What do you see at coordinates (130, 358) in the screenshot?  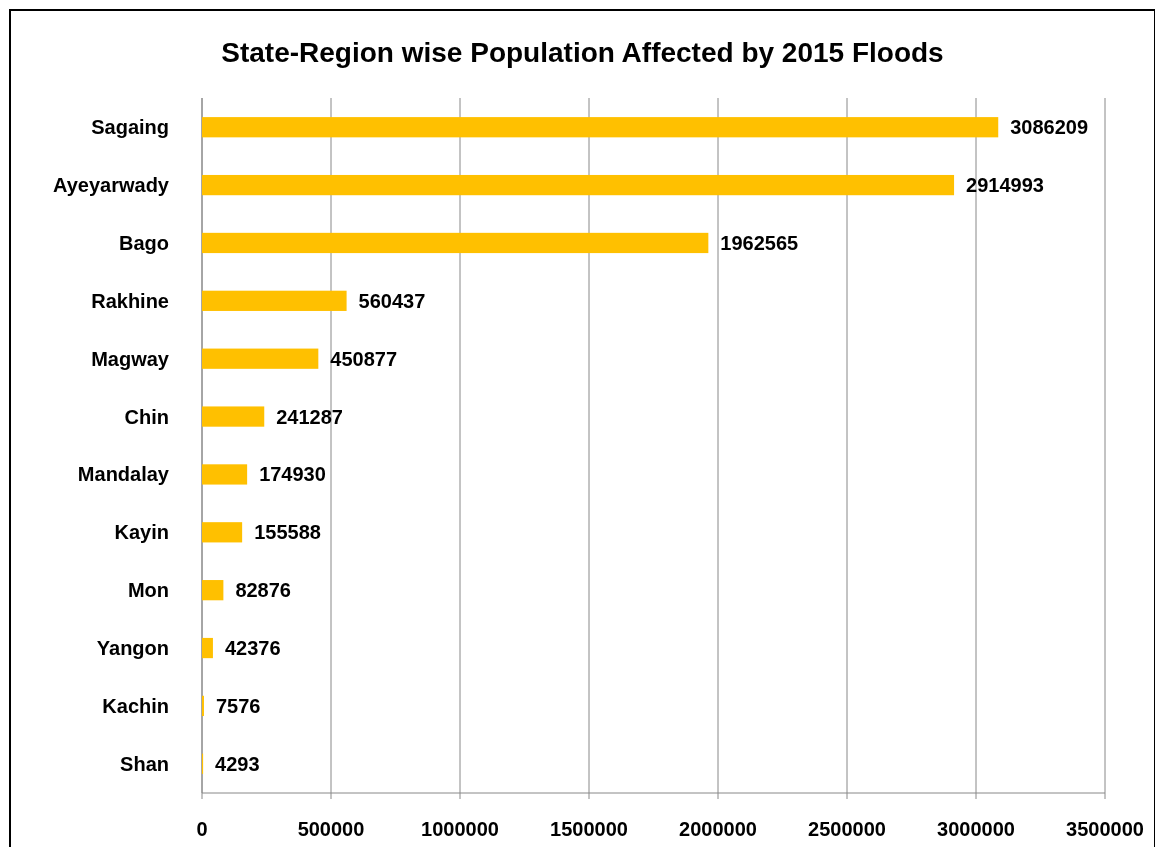 I see `y-tick-label: Magway` at bounding box center [130, 358].